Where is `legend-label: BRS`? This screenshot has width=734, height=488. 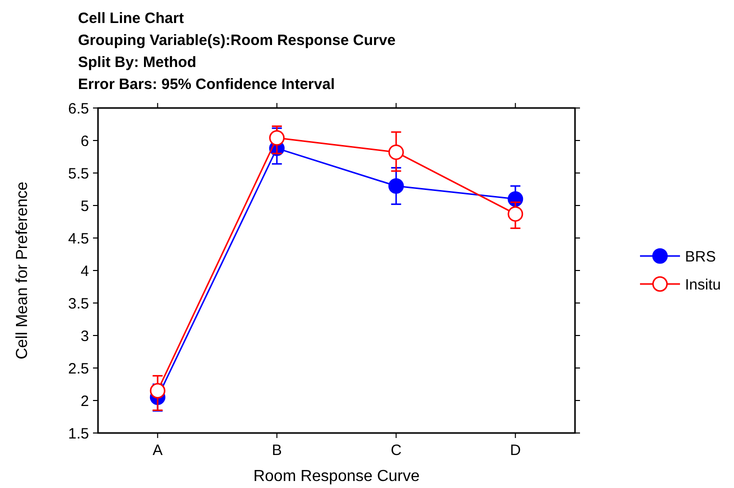 legend-label: BRS is located at coordinates (700, 257).